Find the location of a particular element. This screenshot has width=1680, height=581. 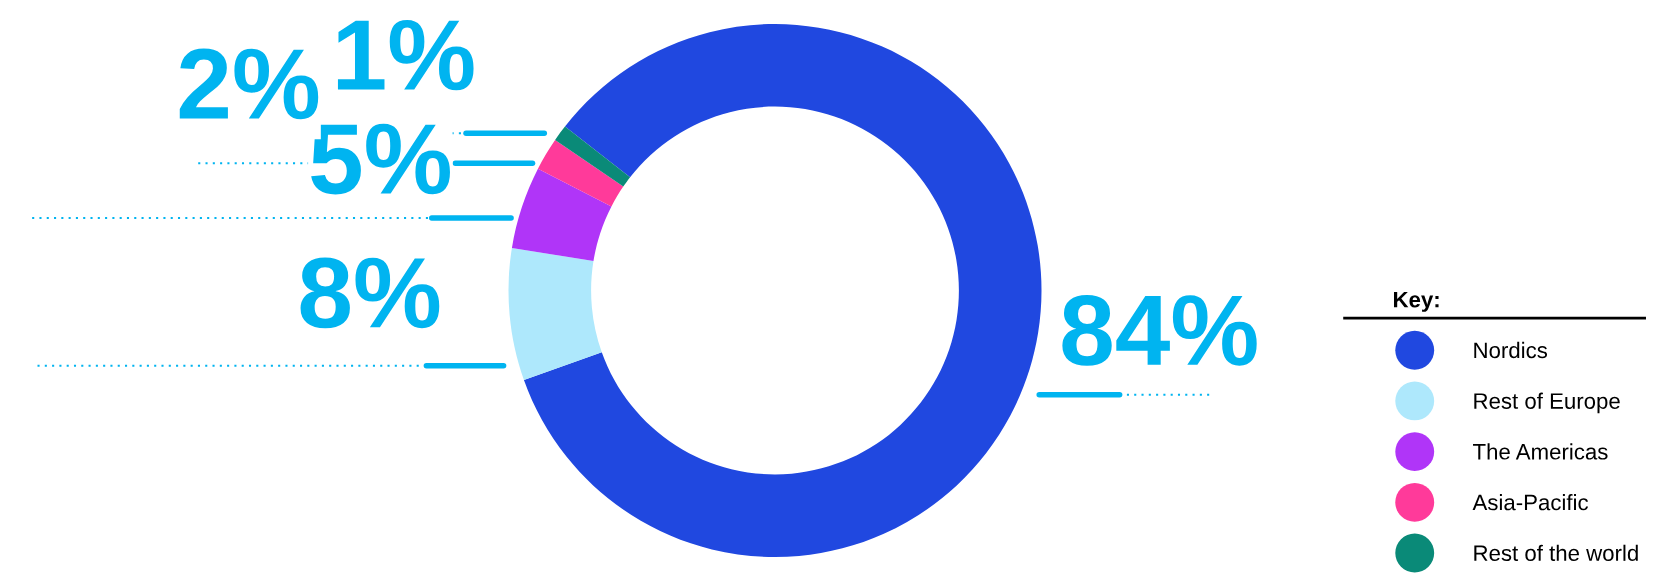

data-label: 84% is located at coordinates (1159, 330).